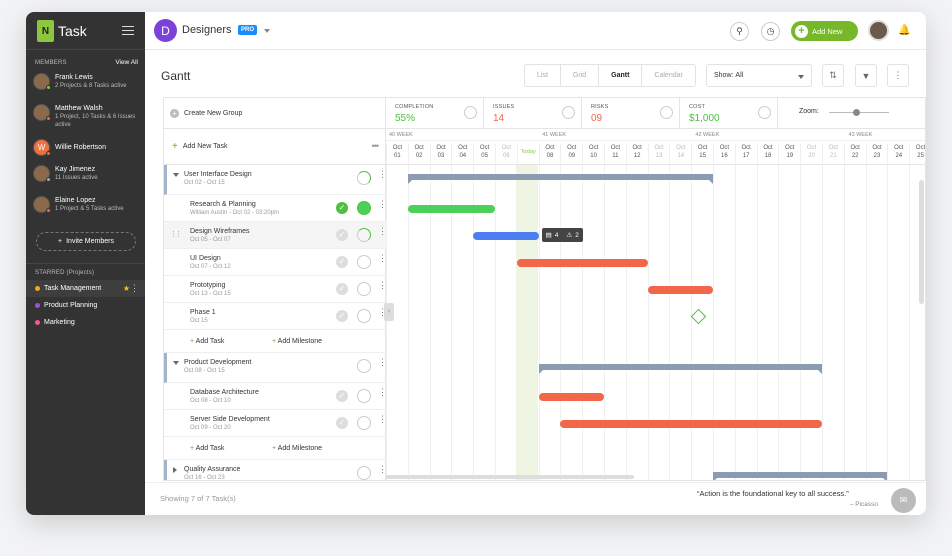 This screenshot has height=556, width=952. Describe the element at coordinates (375, 146) in the screenshot. I see `more-icon: •••` at that location.